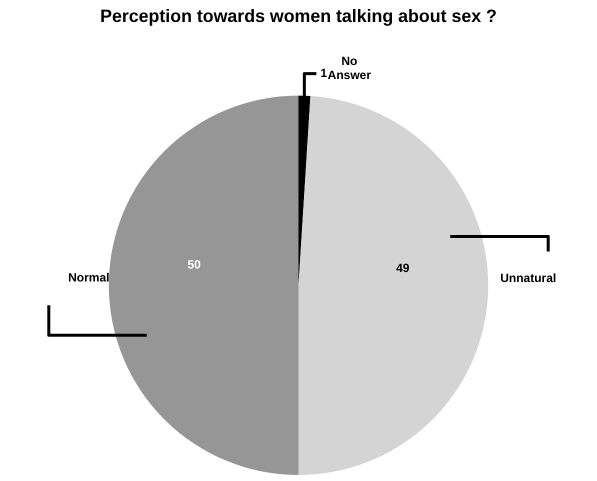 This screenshot has height=481, width=597. I want to click on data-label: 1, so click(324, 73).